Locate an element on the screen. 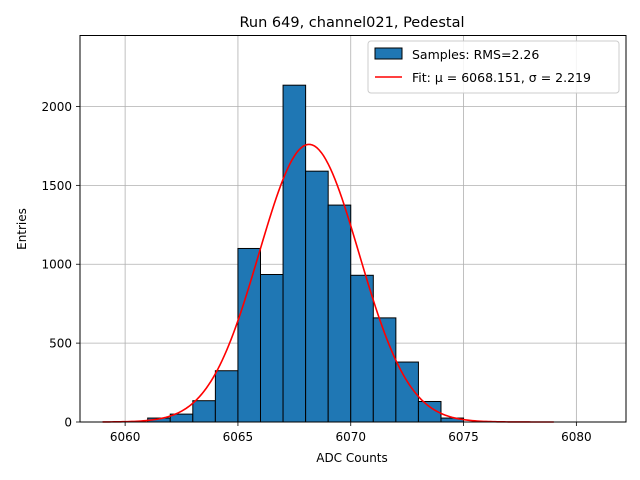 This screenshot has height=480, width=640. y-tick-label: 2000 is located at coordinates (56, 107).